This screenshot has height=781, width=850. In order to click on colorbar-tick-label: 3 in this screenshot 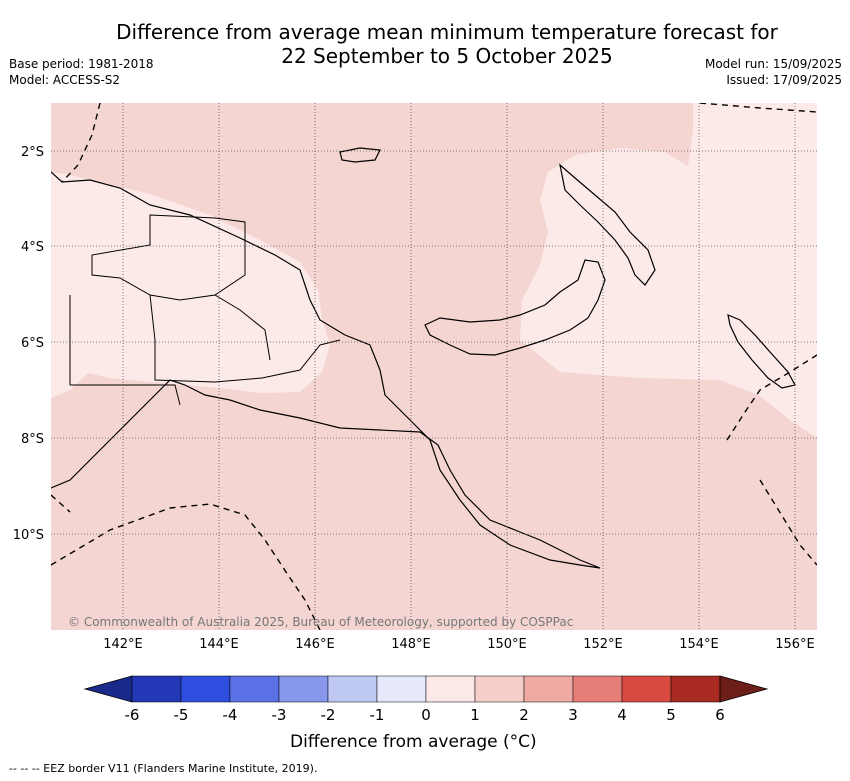, I will do `click(573, 715)`.